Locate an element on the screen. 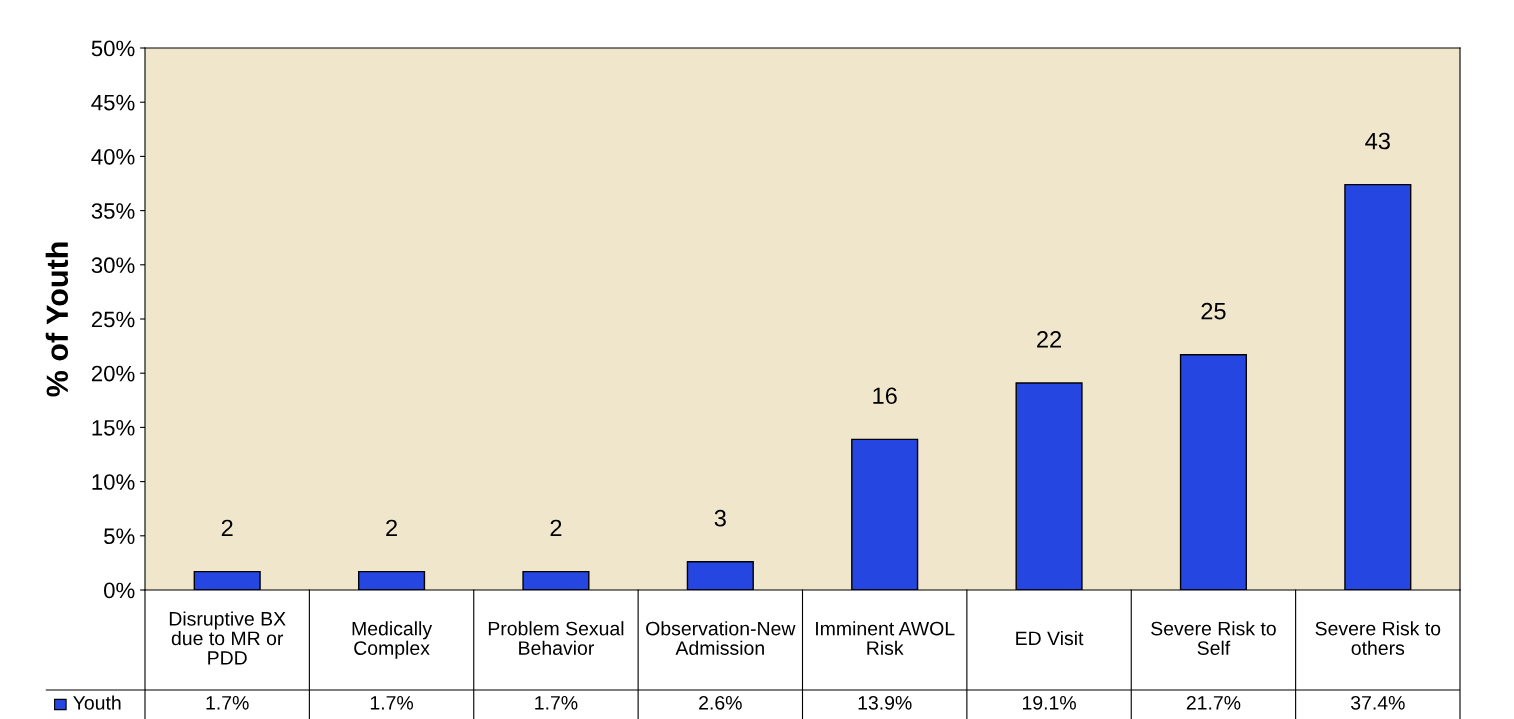  y-tick-label: 35% is located at coordinates (113, 211).